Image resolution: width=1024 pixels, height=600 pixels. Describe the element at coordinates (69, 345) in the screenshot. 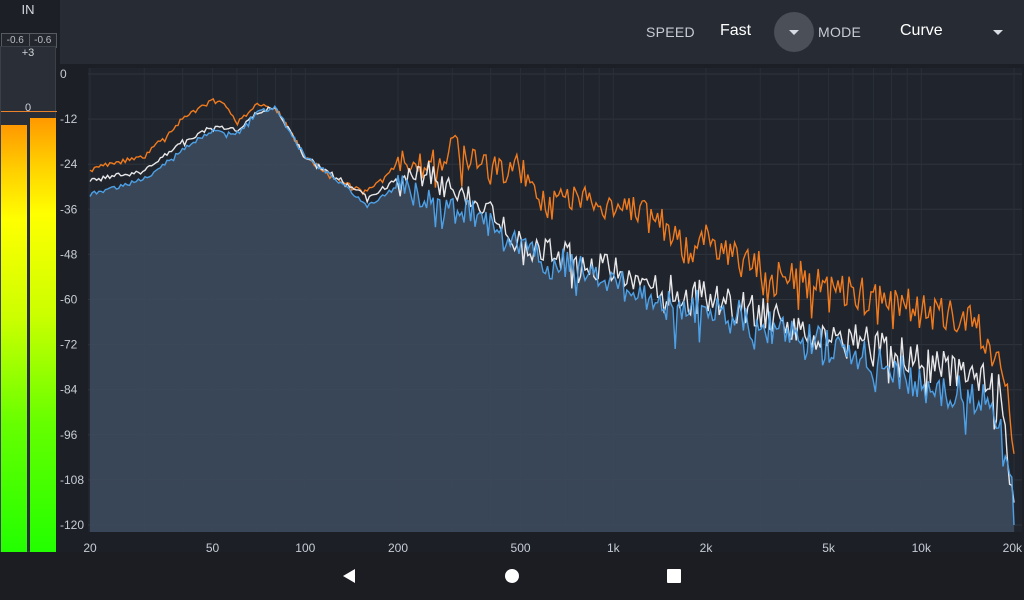

I see `y-tick-label: -72` at that location.